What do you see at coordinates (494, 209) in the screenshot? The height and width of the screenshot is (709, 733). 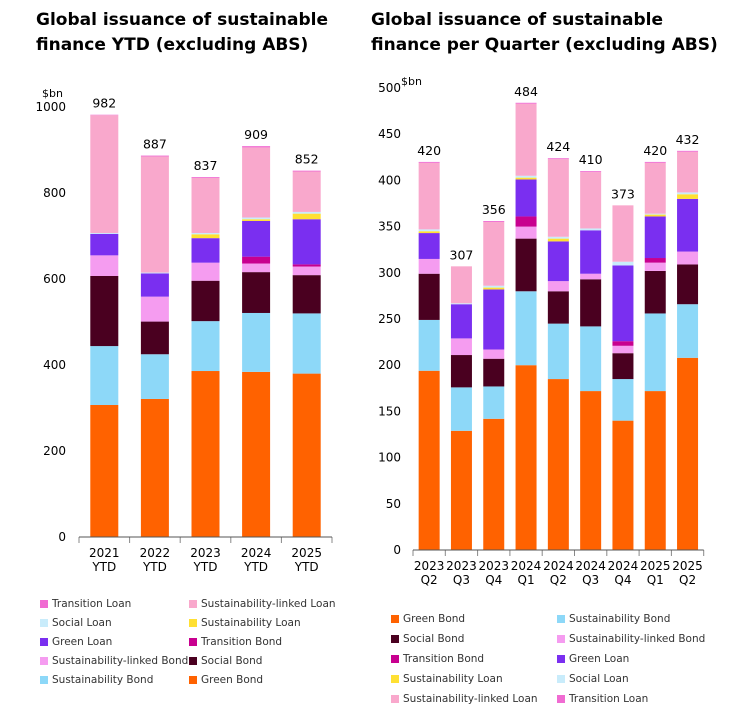 I see `bar-total-label: 356` at bounding box center [494, 209].